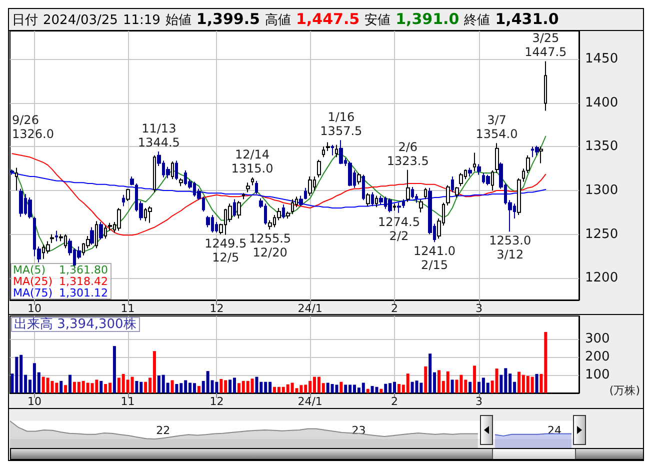  Describe the element at coordinates (497, 127) in the screenshot. I see `annotation: 3/7 1354.0` at that location.